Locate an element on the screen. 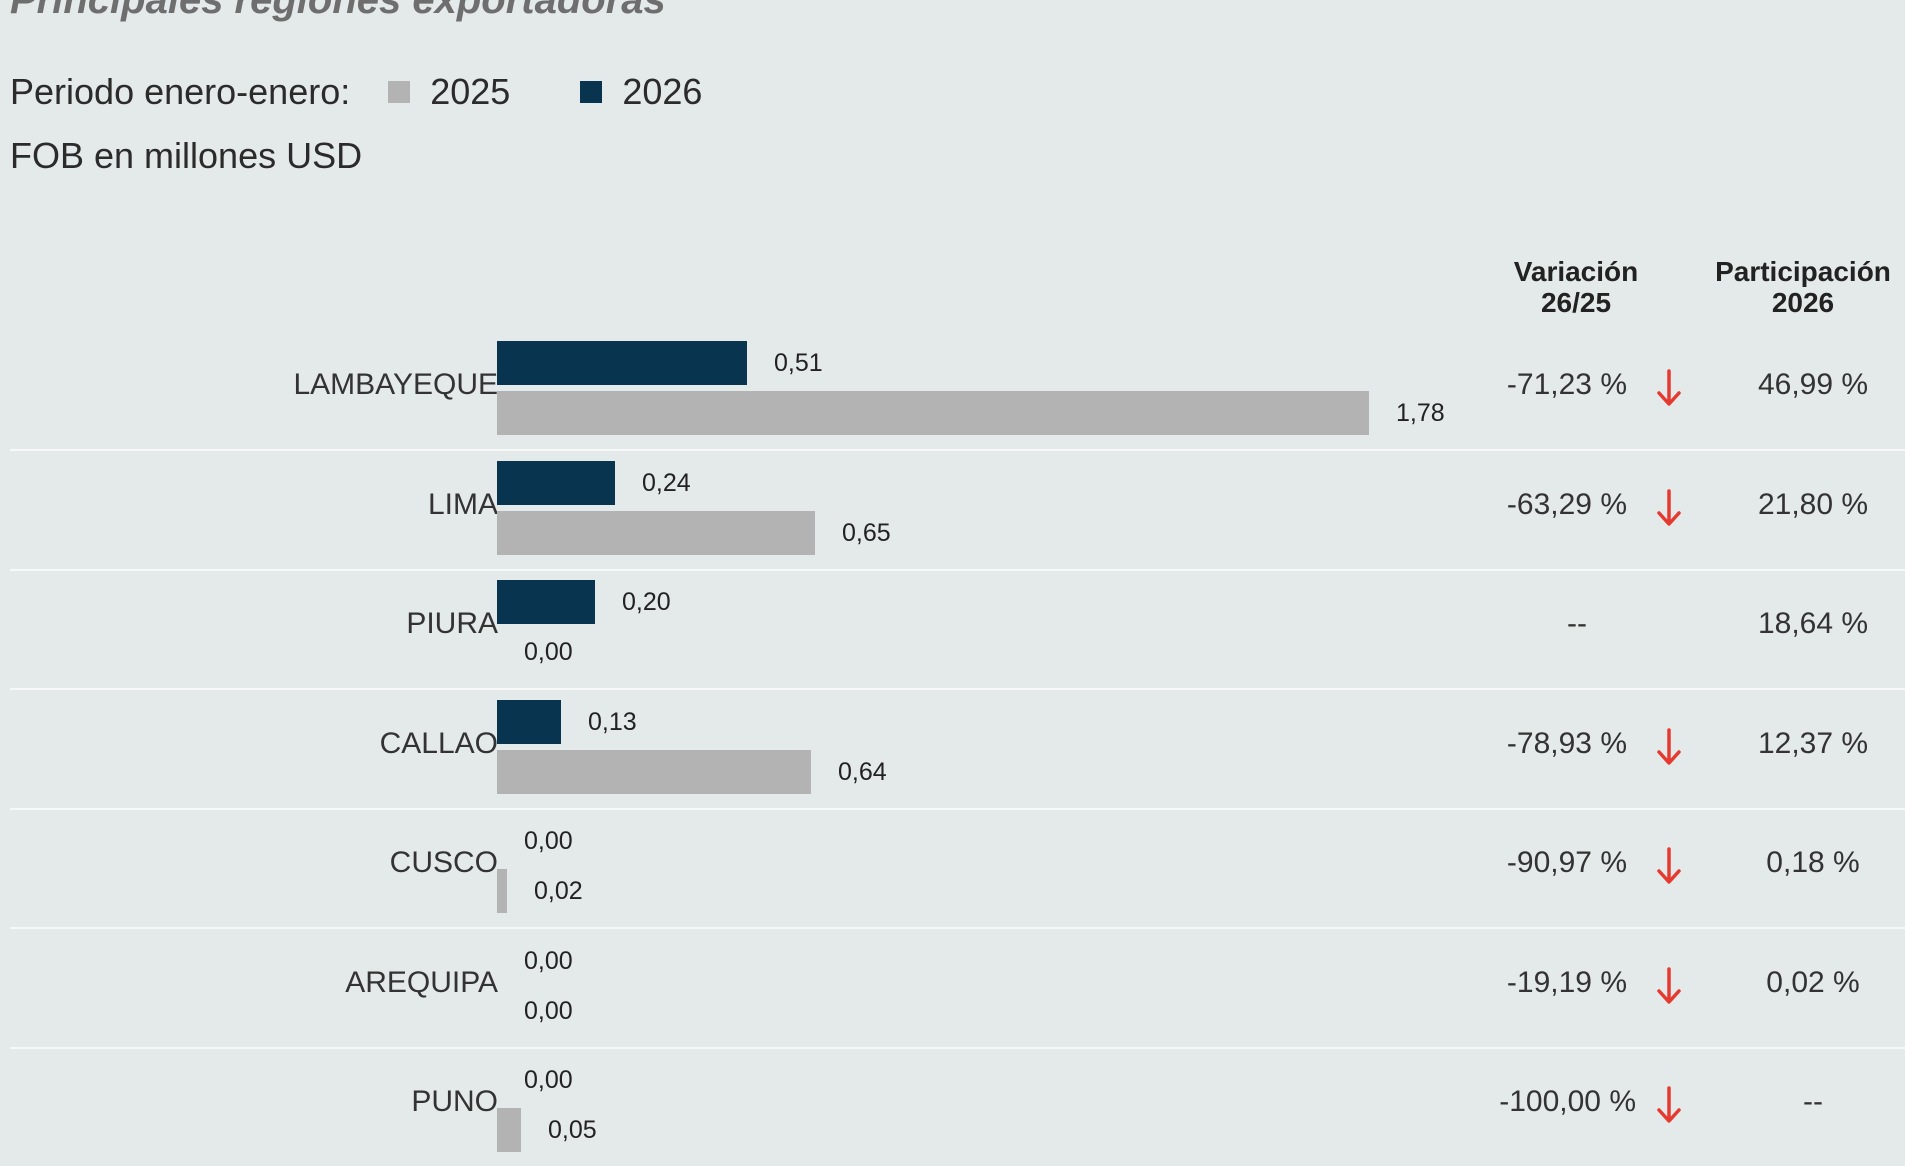  legend-item-2026: 2026 is located at coordinates (641, 92).